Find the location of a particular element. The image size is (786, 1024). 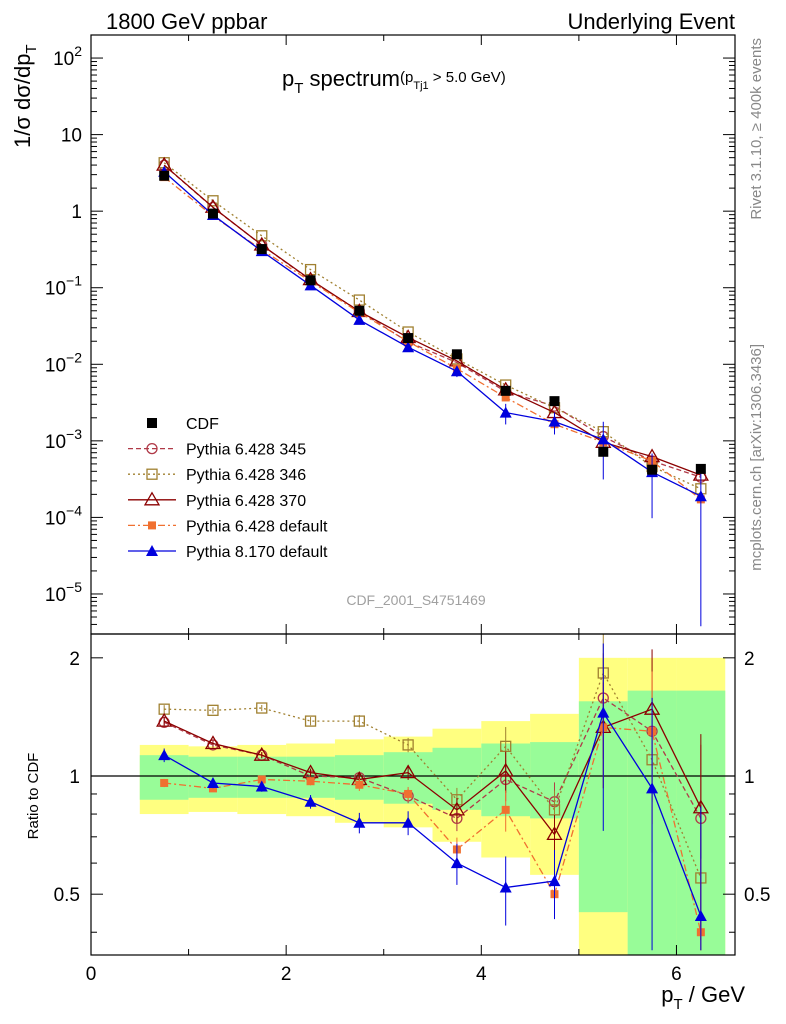

legend-label: CDF is located at coordinates (202, 424).